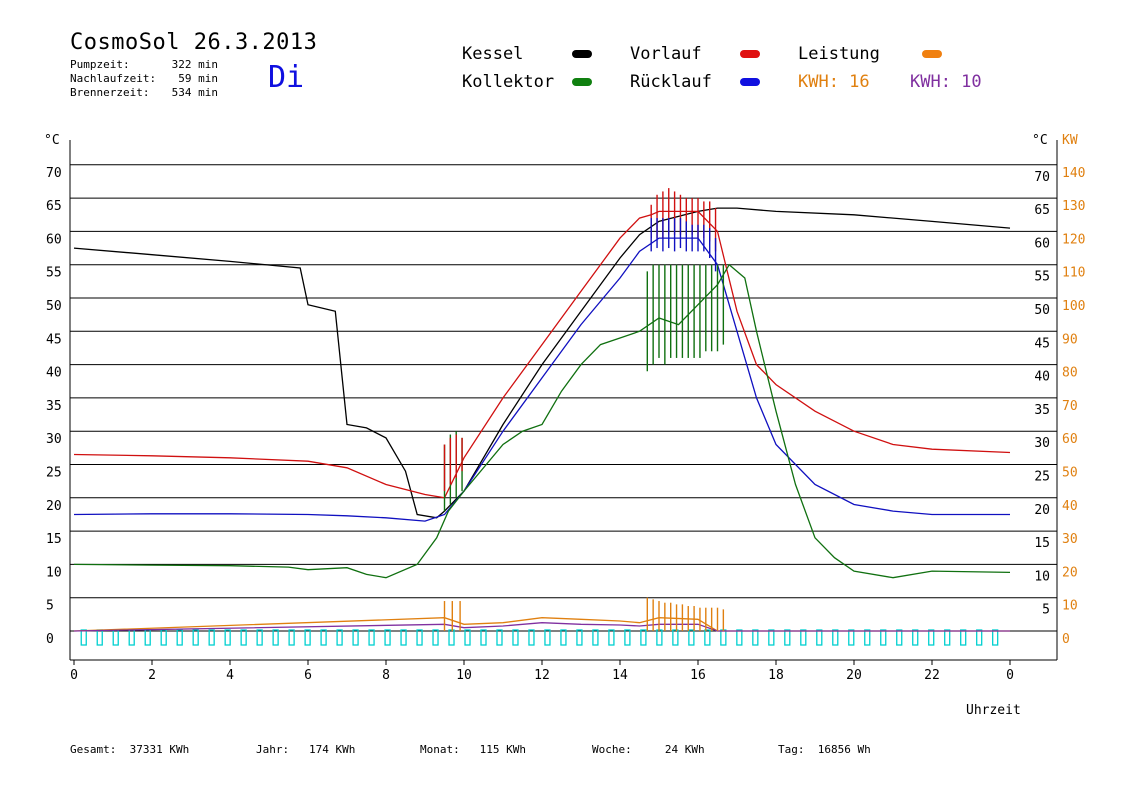 The width and height of the screenshot is (1148, 812). What do you see at coordinates (194, 92) in the screenshot?
I see `stat-value: 534 min` at bounding box center [194, 92].